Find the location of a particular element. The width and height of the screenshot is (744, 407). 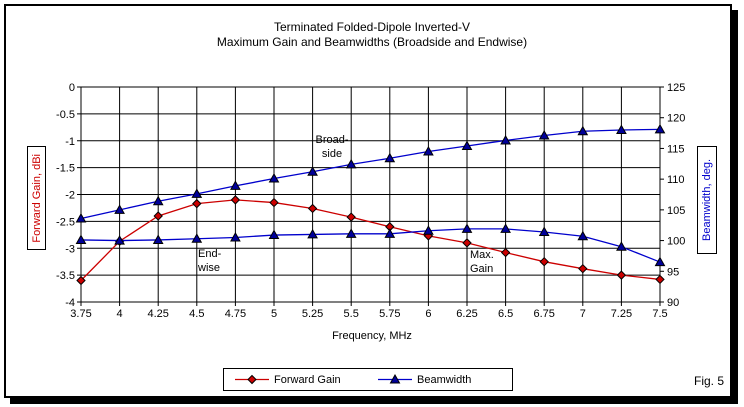

x-axis-tick-label: 5.5 is located at coordinates (351, 314).